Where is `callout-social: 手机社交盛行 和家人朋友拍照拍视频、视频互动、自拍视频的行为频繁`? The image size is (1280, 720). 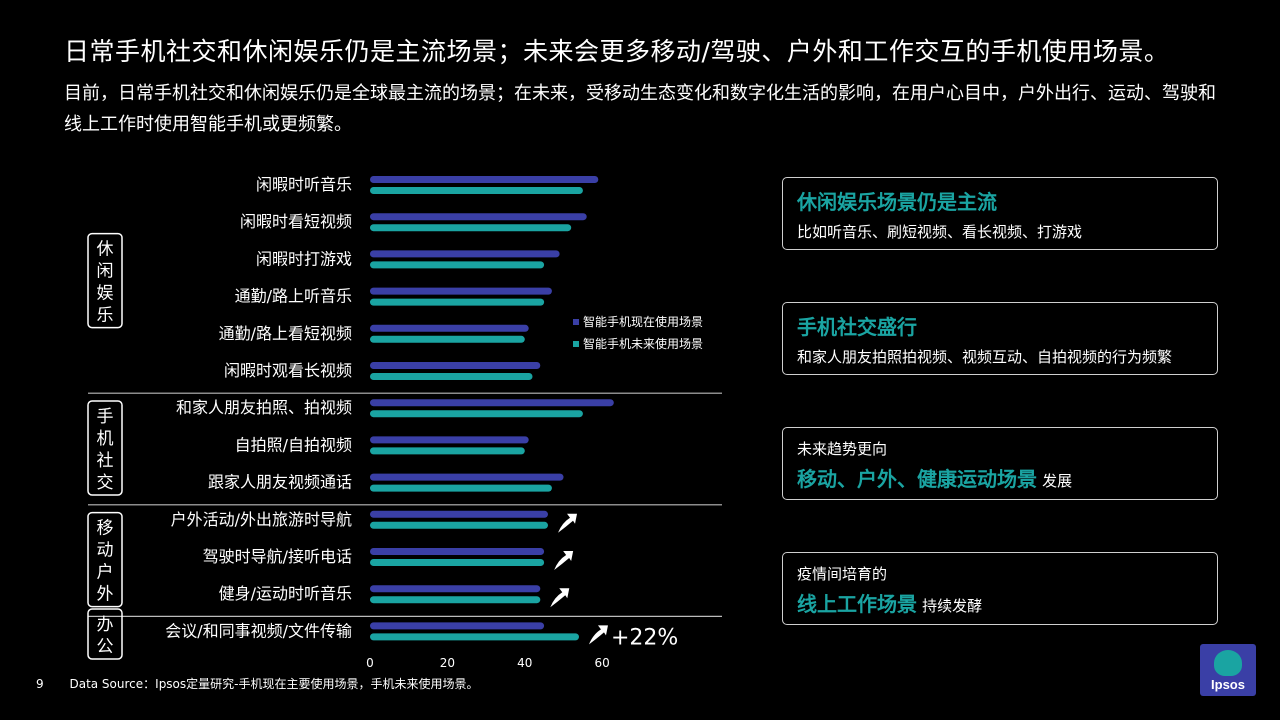 callout-social: 手机社交盛行 和家人朋友拍照拍视频、视频互动、自拍视频的行为频繁 is located at coordinates (1000, 338).